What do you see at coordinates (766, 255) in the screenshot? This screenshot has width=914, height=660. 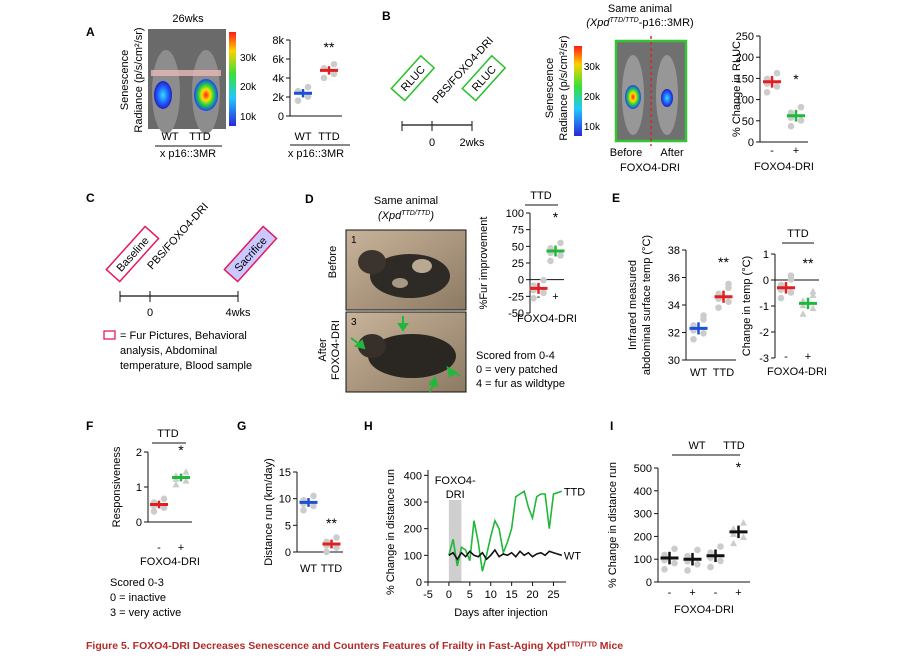 I see `y-tick-label: 1` at bounding box center [766, 255].